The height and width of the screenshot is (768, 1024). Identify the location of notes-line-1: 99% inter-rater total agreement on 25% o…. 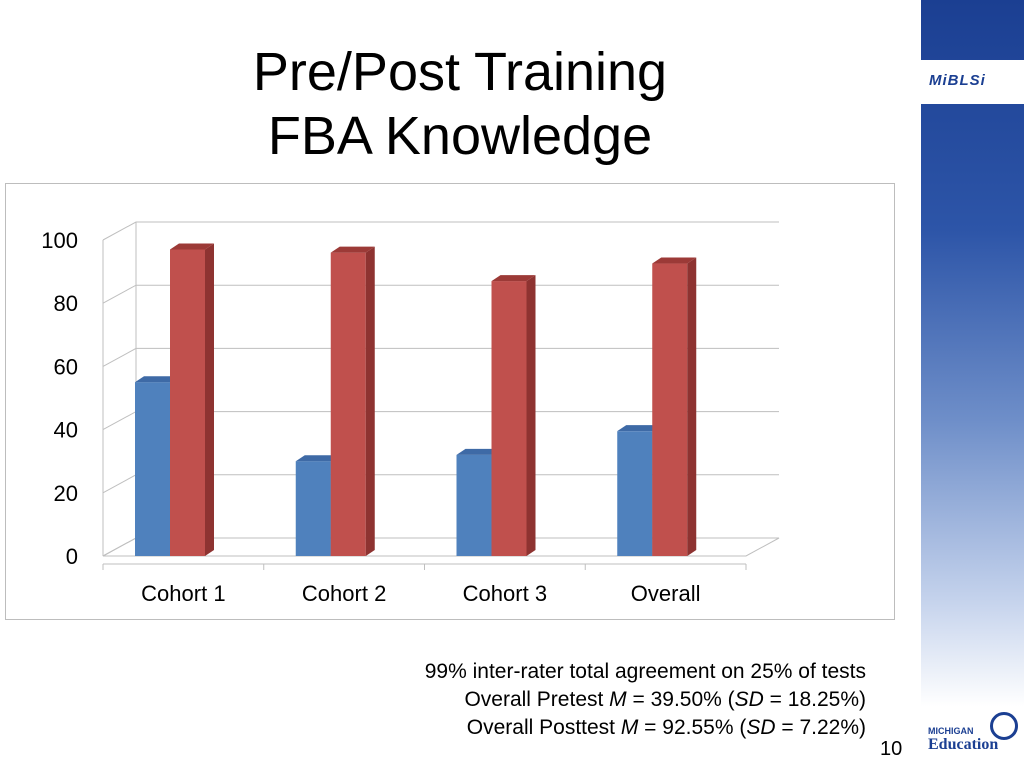
(645, 671).